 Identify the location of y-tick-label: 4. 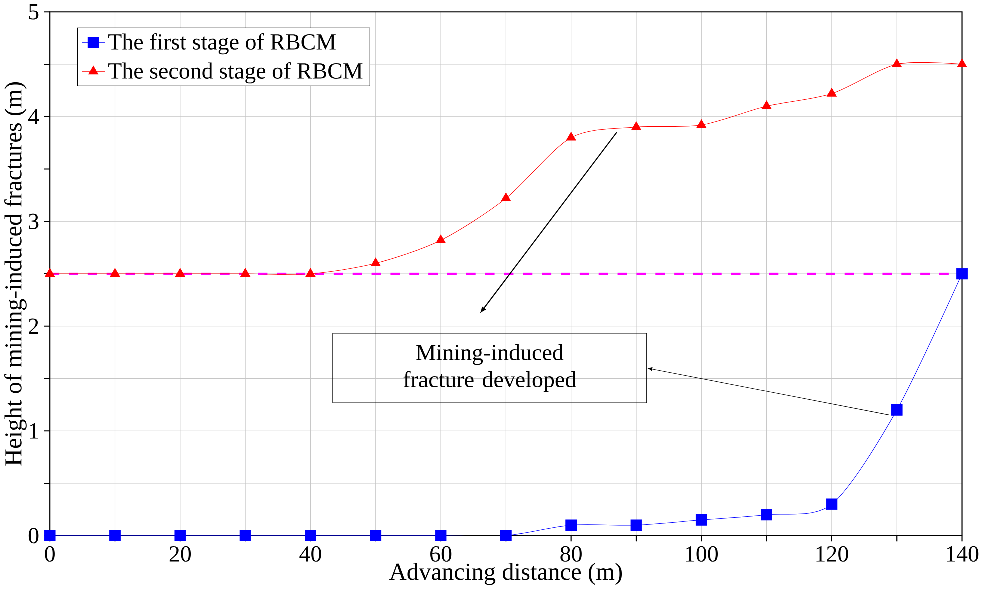
(34, 117).